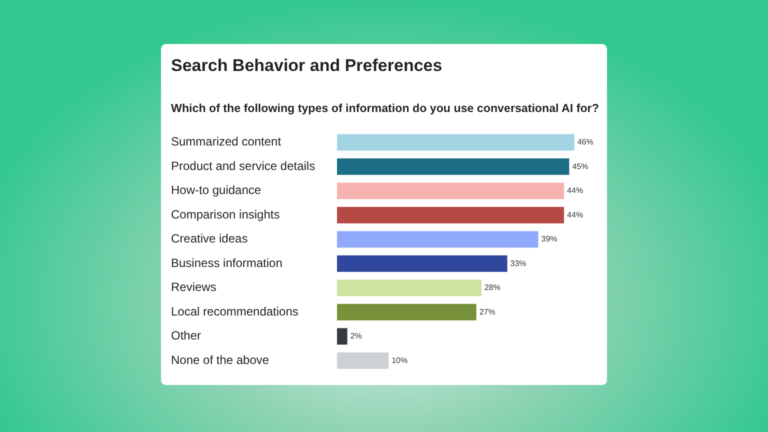 This screenshot has width=768, height=432. Describe the element at coordinates (585, 142) in the screenshot. I see `data-label: 46%` at that location.